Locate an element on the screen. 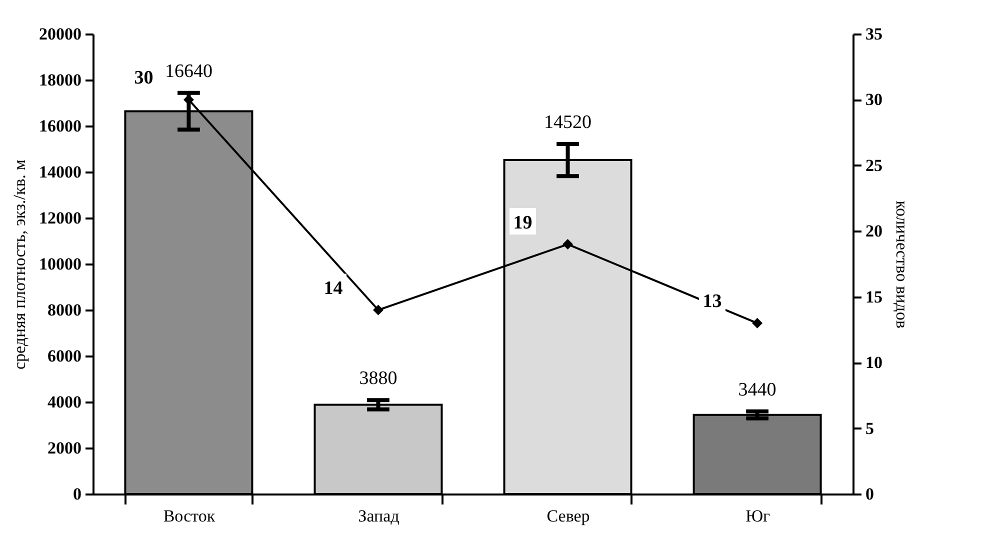  y2-axis-title: количество видов is located at coordinates (902, 264).